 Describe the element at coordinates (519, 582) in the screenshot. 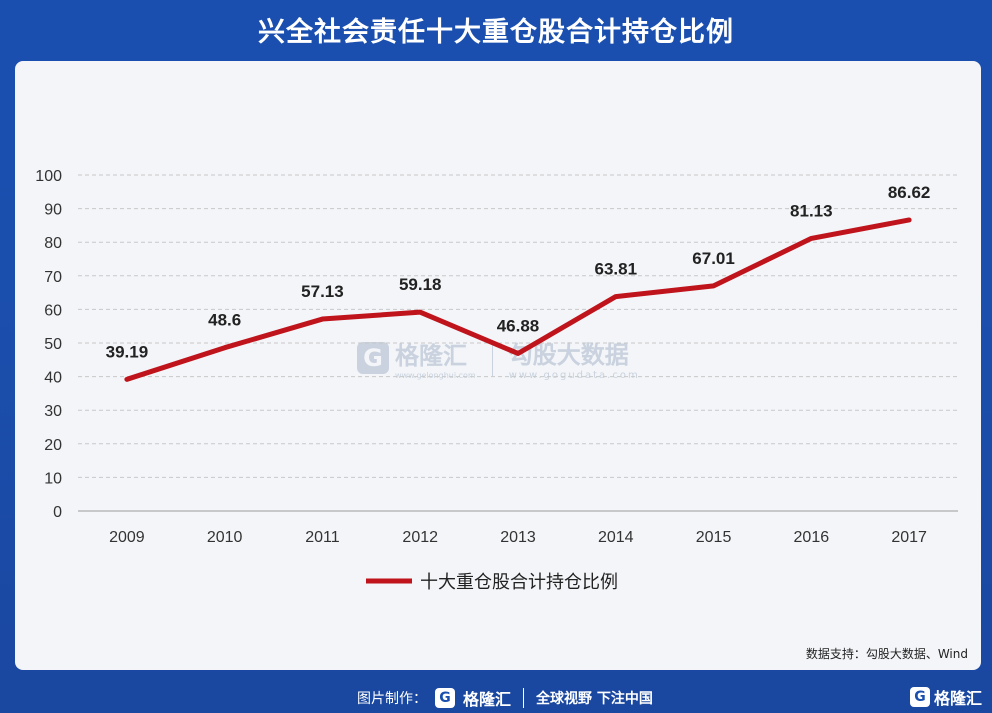

I see `legend-label: 十大重仓股合计持仓比例` at that location.